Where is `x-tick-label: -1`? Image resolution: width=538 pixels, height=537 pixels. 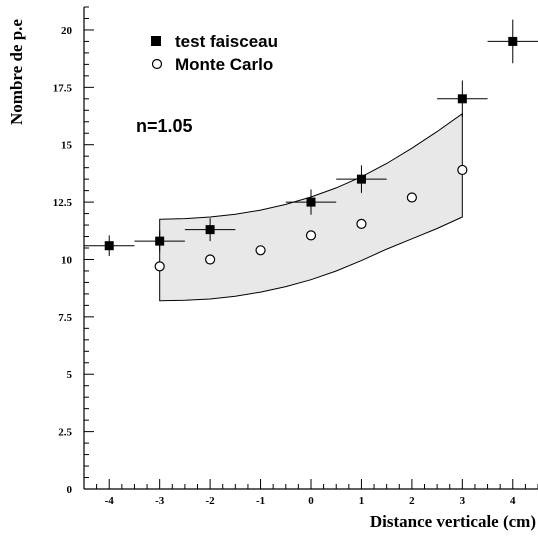 x-tick-label: -1 is located at coordinates (260, 501).